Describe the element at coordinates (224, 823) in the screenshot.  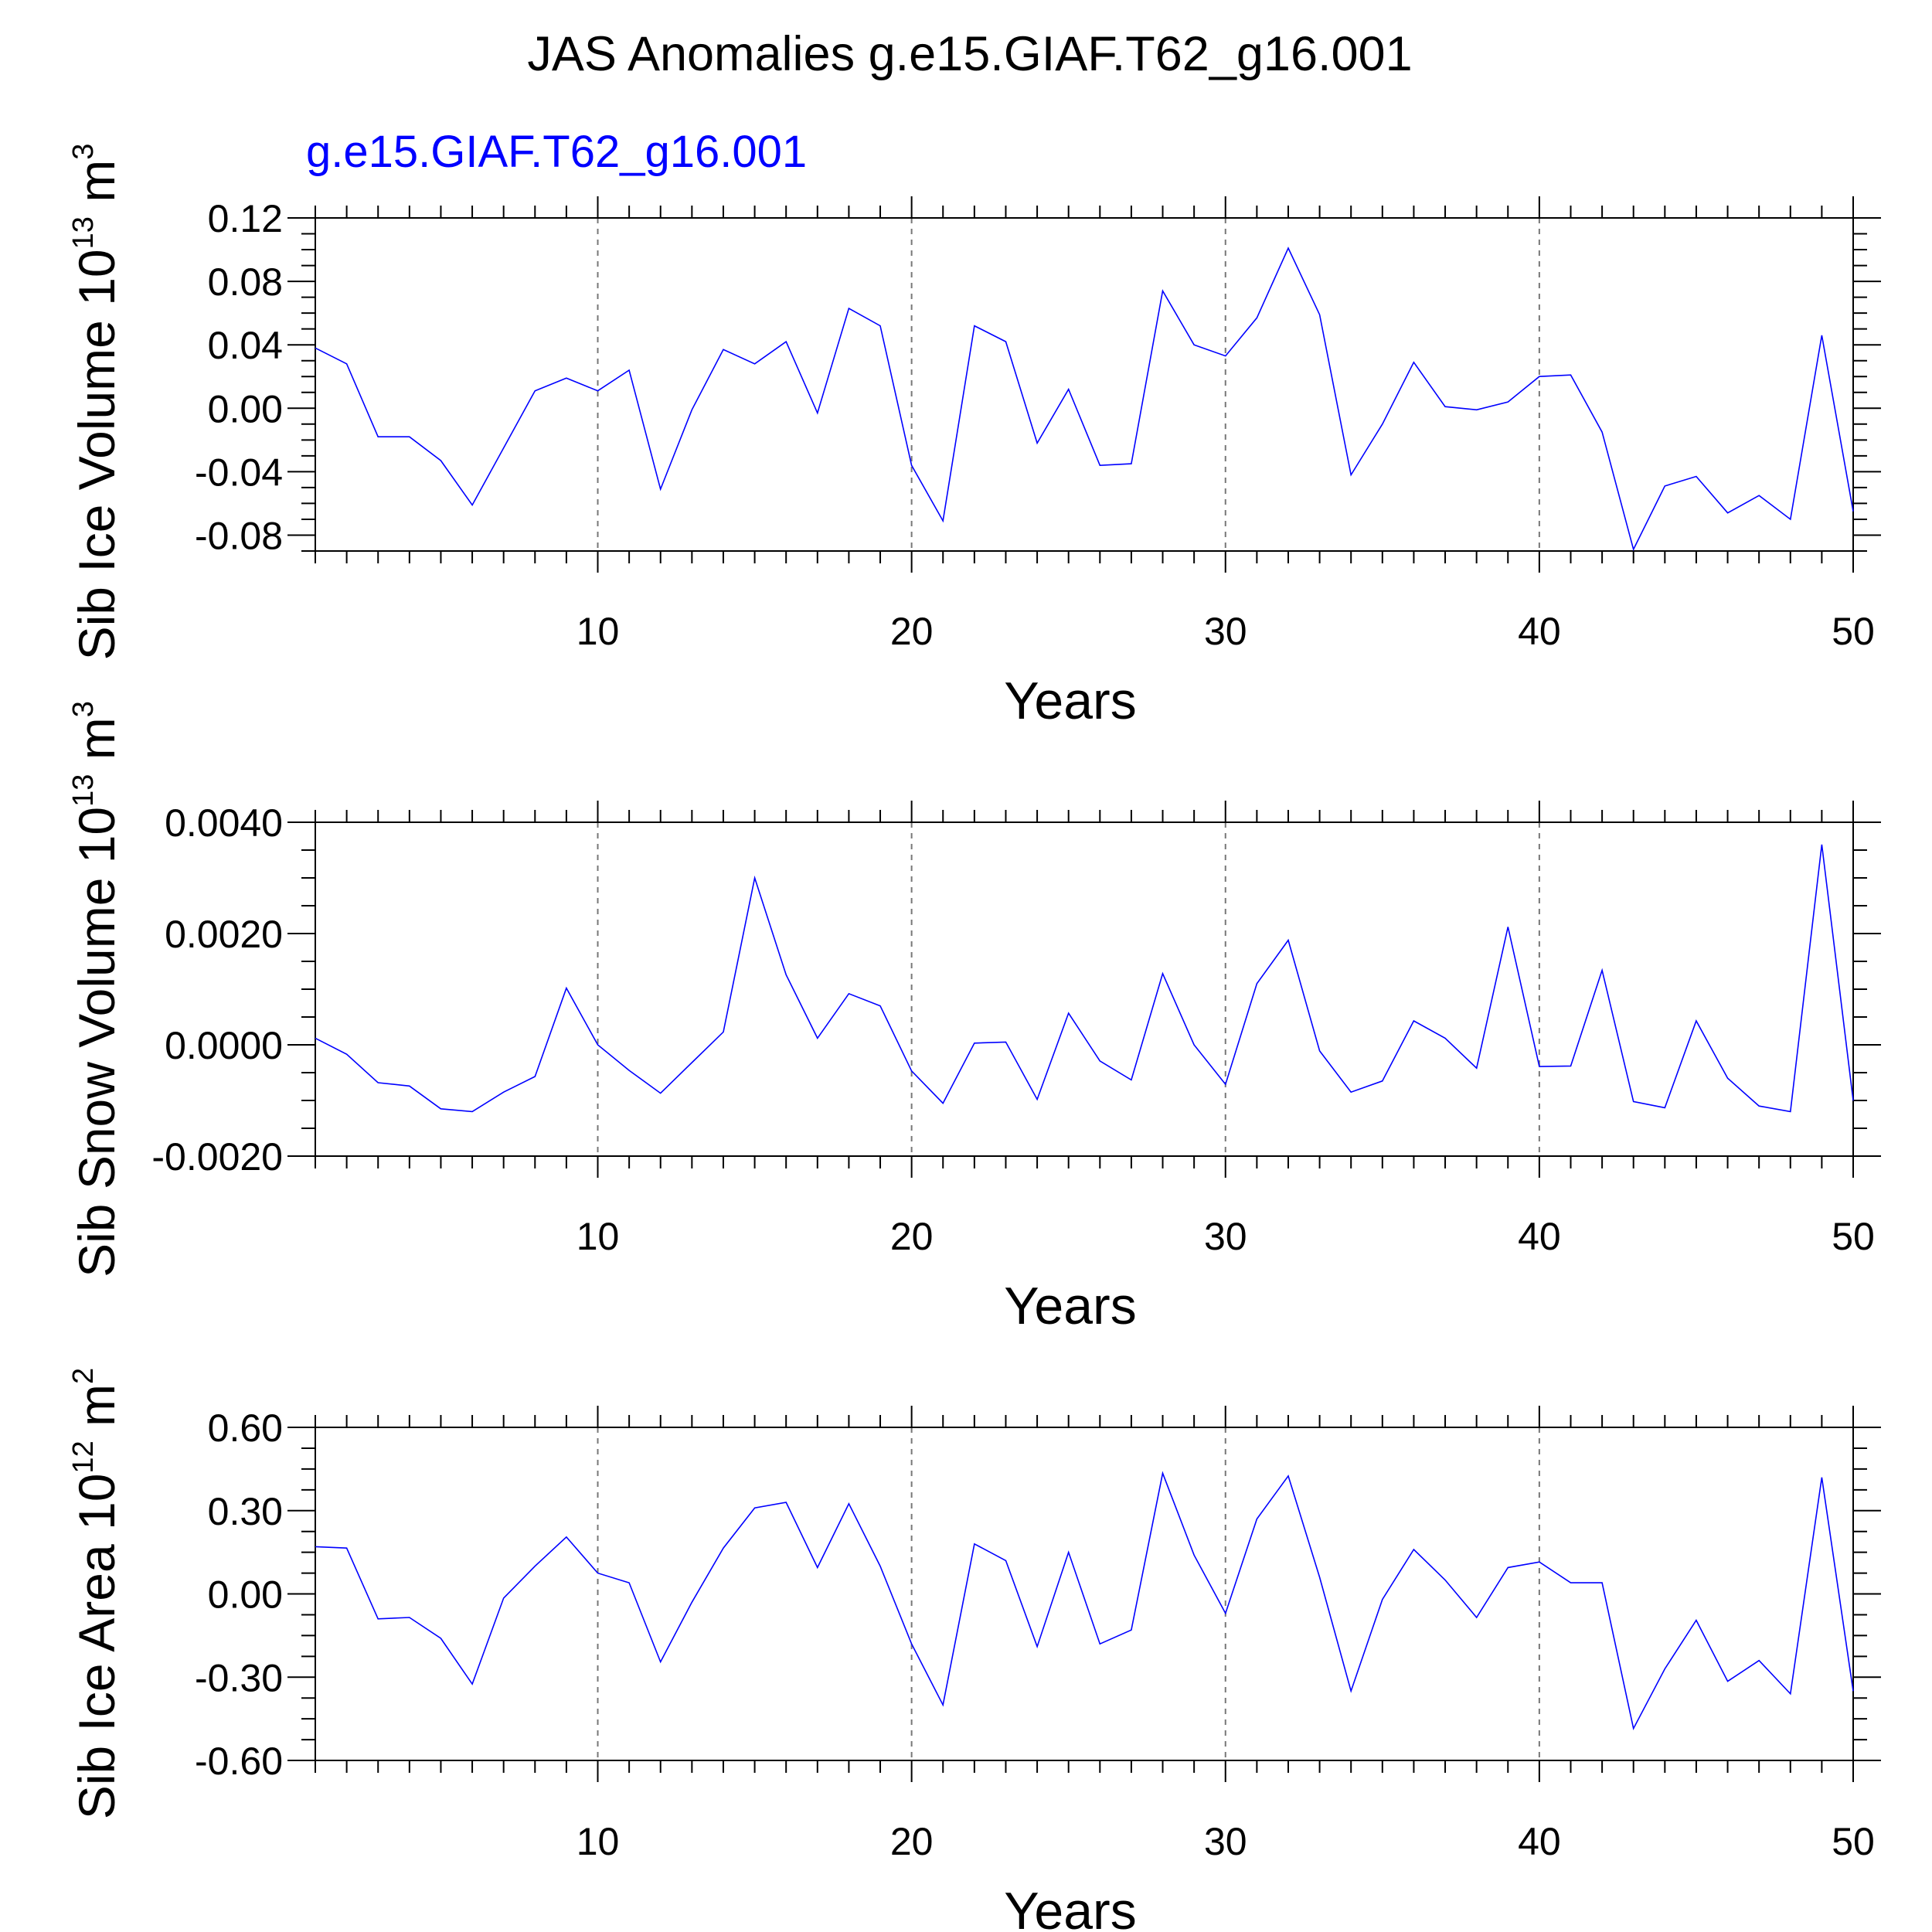
I see `y-tick-label: 0.0040` at that location.